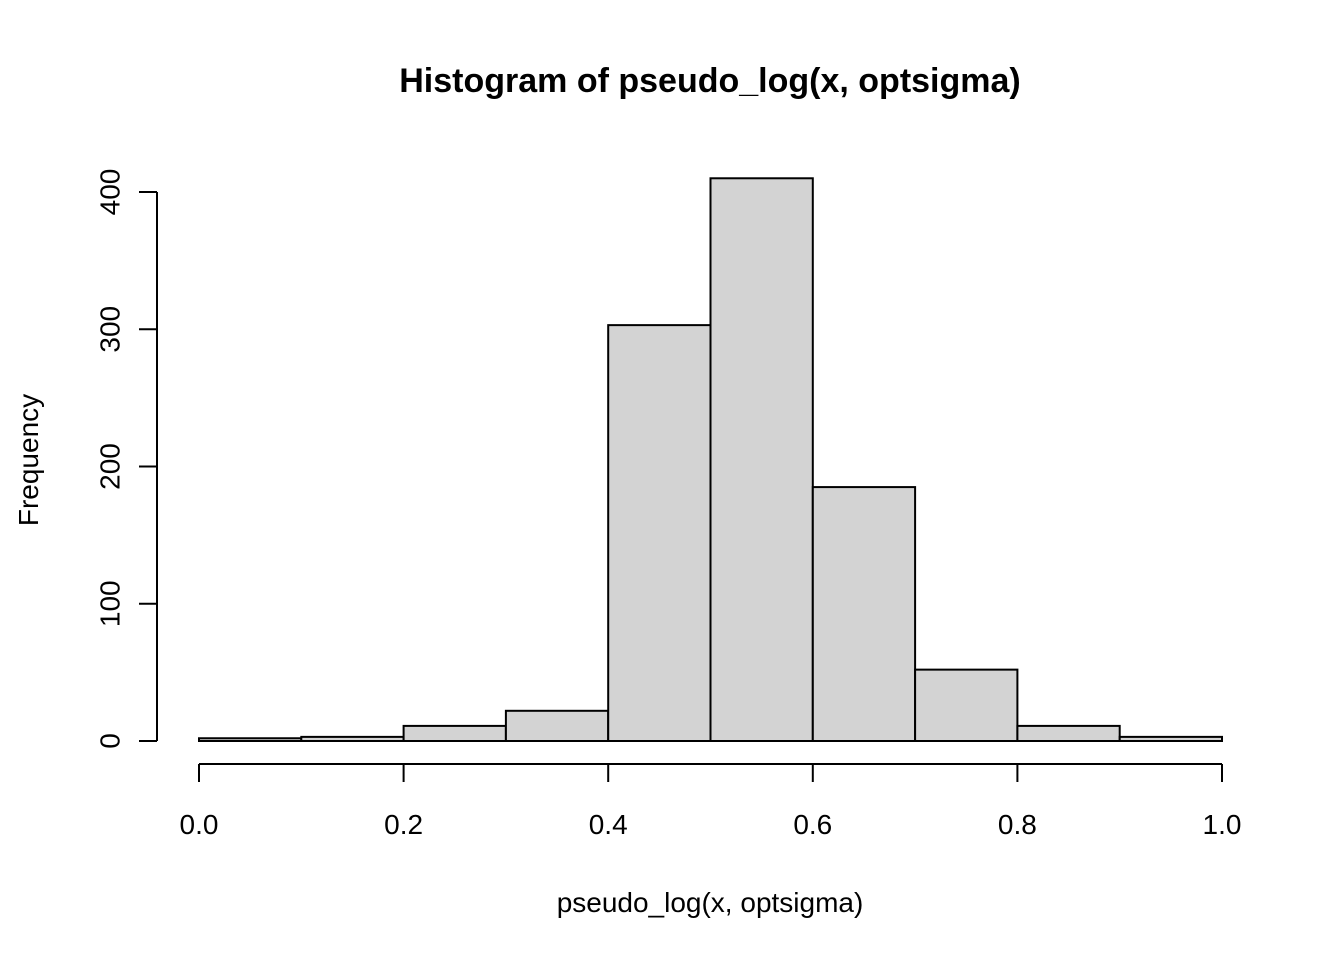 The height and width of the screenshot is (960, 1344). What do you see at coordinates (1222, 824) in the screenshot?
I see `x-tick-label-1.0: 1.0` at bounding box center [1222, 824].